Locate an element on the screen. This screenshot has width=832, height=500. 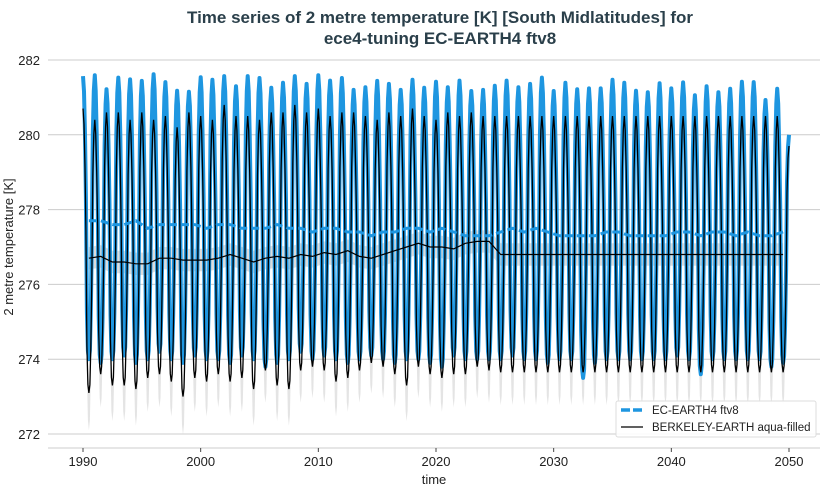
x-tick-label: 2040 is located at coordinates (671, 461).